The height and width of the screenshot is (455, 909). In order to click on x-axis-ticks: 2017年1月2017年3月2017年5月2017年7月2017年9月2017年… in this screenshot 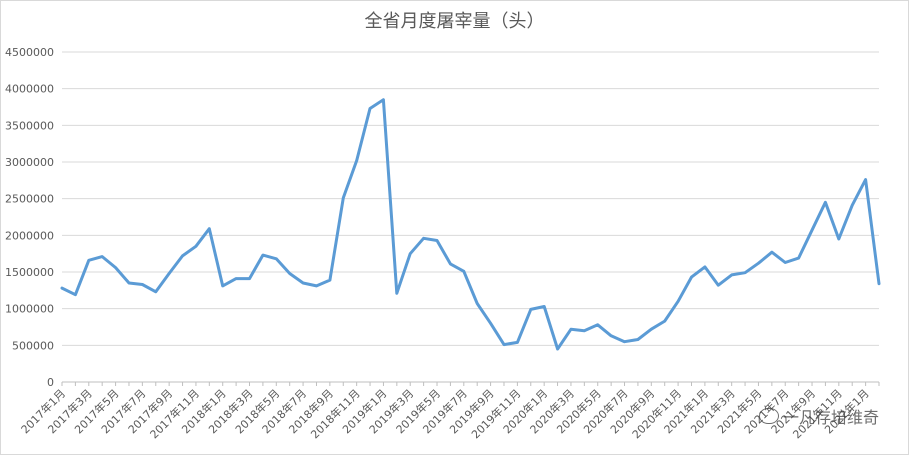, I will do `click(449, 411)`.